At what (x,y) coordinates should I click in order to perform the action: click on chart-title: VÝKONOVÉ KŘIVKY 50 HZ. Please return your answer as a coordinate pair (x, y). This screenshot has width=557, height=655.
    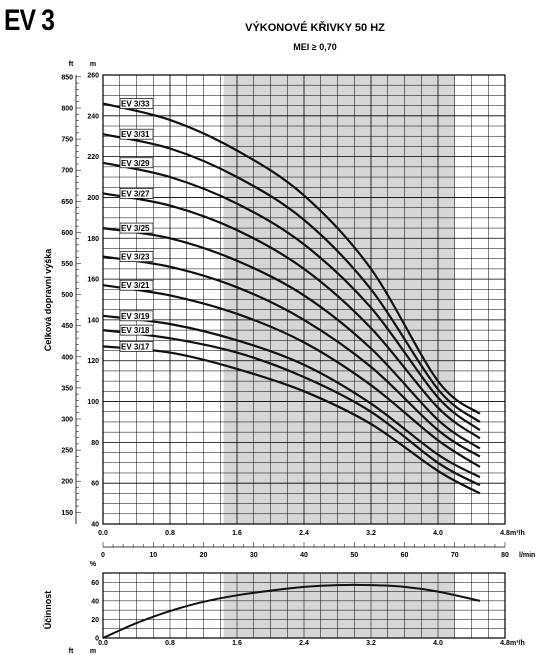
    Looking at the image, I should click on (315, 28).